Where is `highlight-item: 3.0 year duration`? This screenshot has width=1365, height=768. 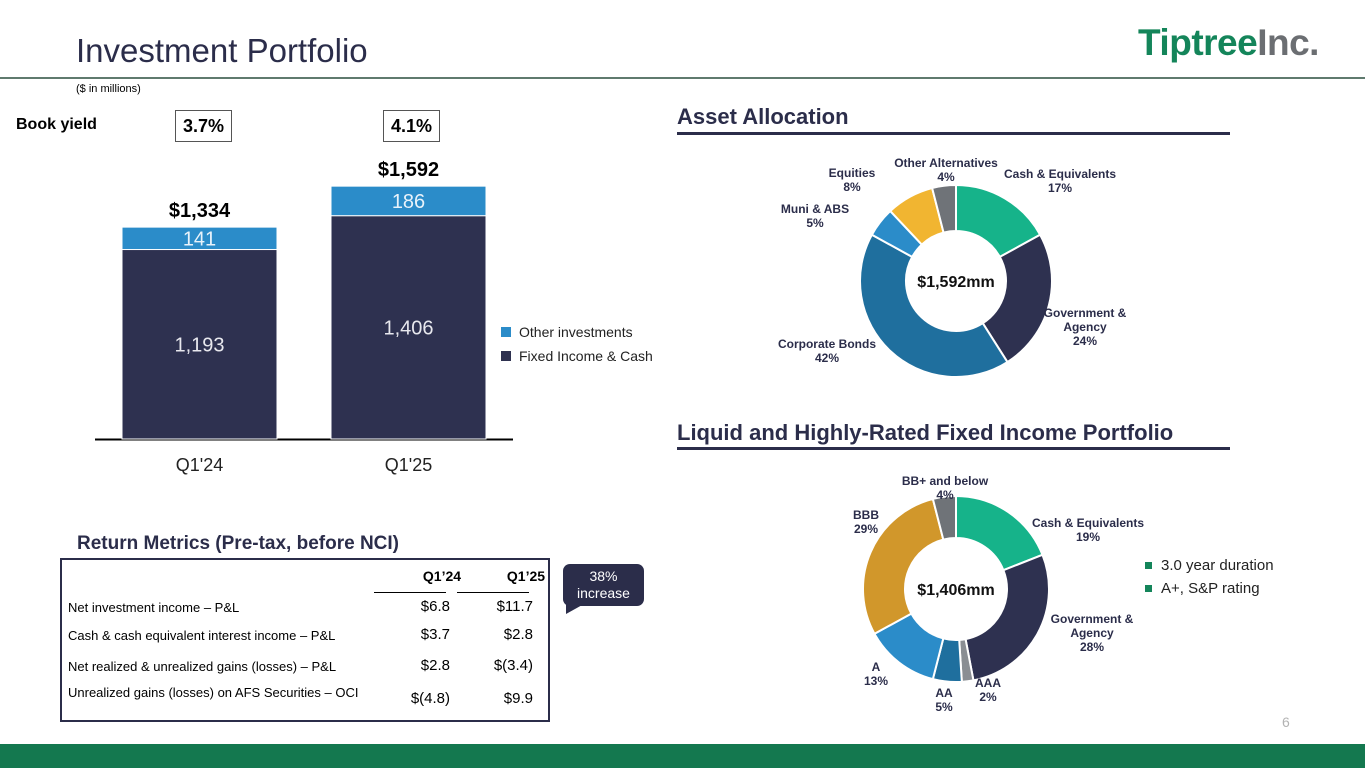 highlight-item: 3.0 year duration is located at coordinates (1209, 565).